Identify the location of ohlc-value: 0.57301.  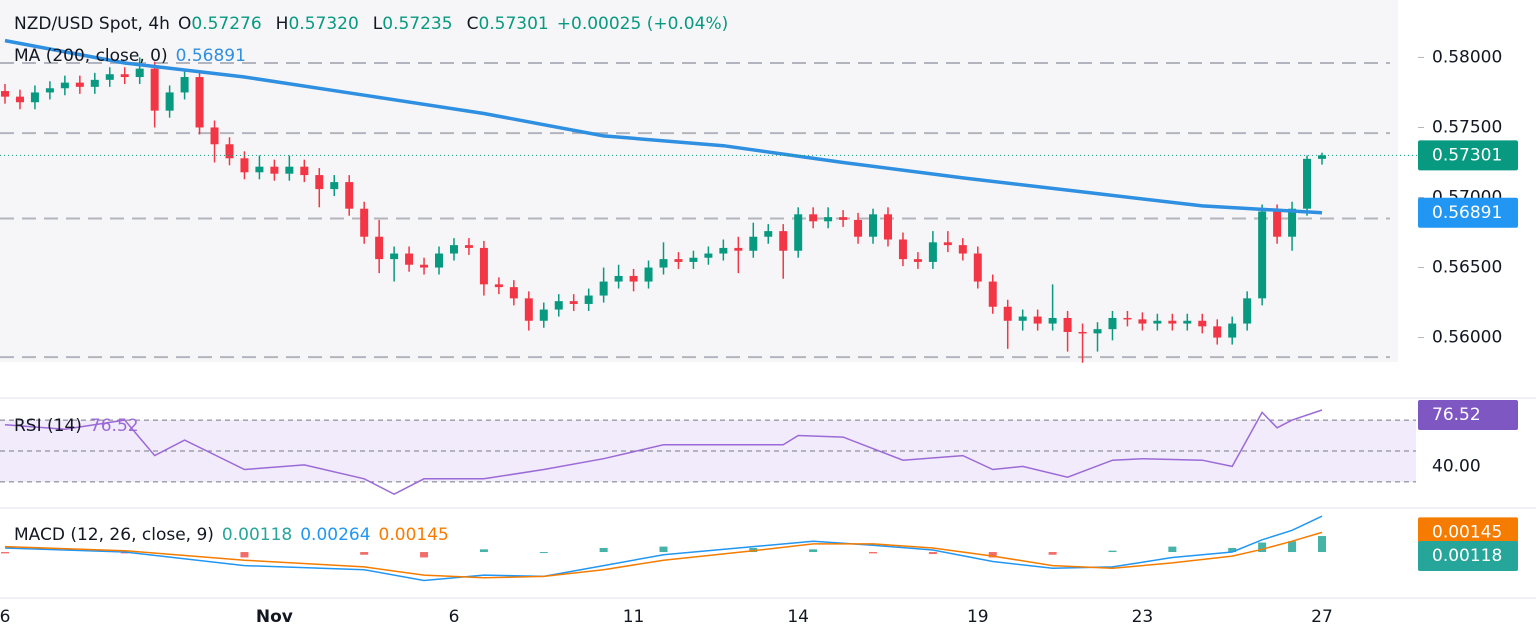
(513, 24).